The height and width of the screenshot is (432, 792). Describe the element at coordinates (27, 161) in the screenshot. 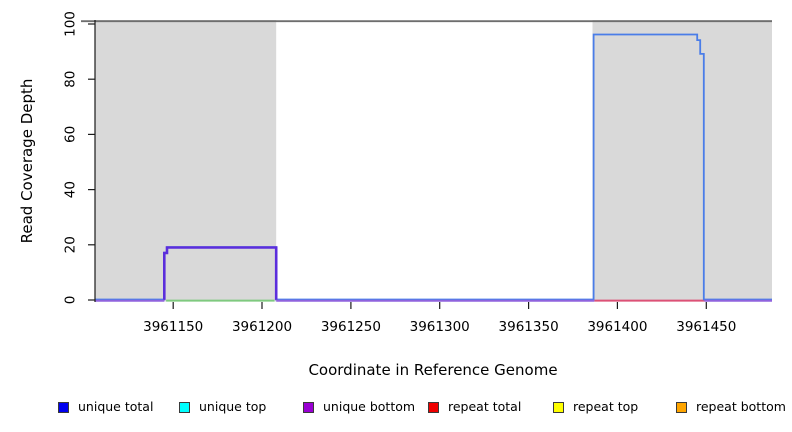

I see `y-axis-title: Read Coverage Depth` at that location.